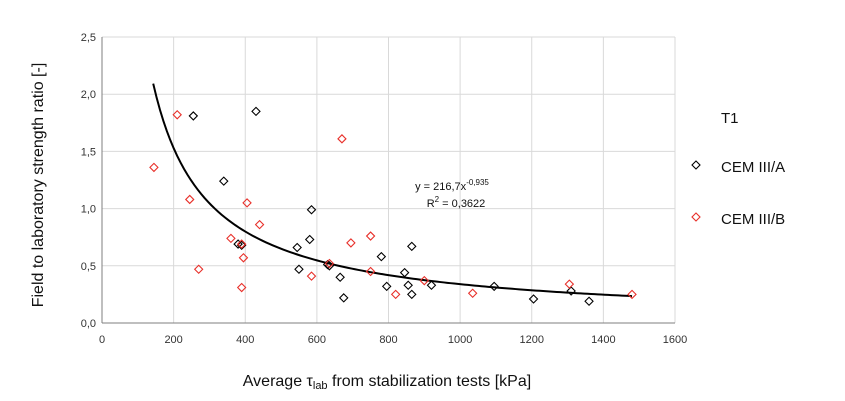 This screenshot has width=845, height=401. What do you see at coordinates (245, 340) in the screenshot?
I see `x-tick-label: 400` at bounding box center [245, 340].